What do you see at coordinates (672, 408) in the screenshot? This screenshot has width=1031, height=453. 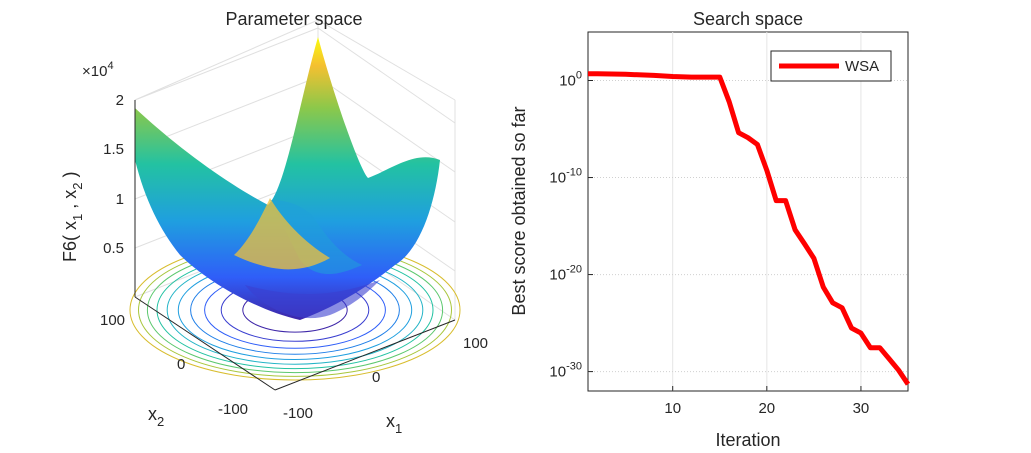 I see `x-tick-label: 10` at bounding box center [672, 408].